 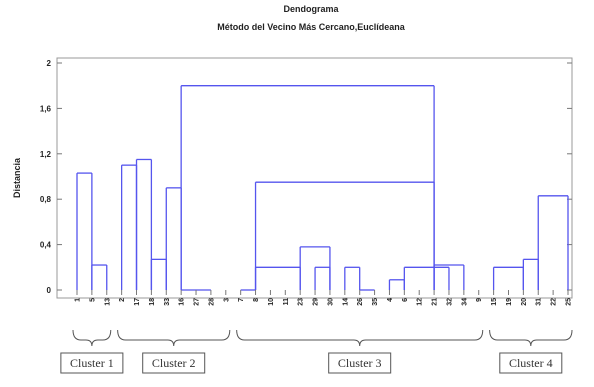 What do you see at coordinates (137, 302) in the screenshot?
I see `leaf-label: 17` at bounding box center [137, 302].